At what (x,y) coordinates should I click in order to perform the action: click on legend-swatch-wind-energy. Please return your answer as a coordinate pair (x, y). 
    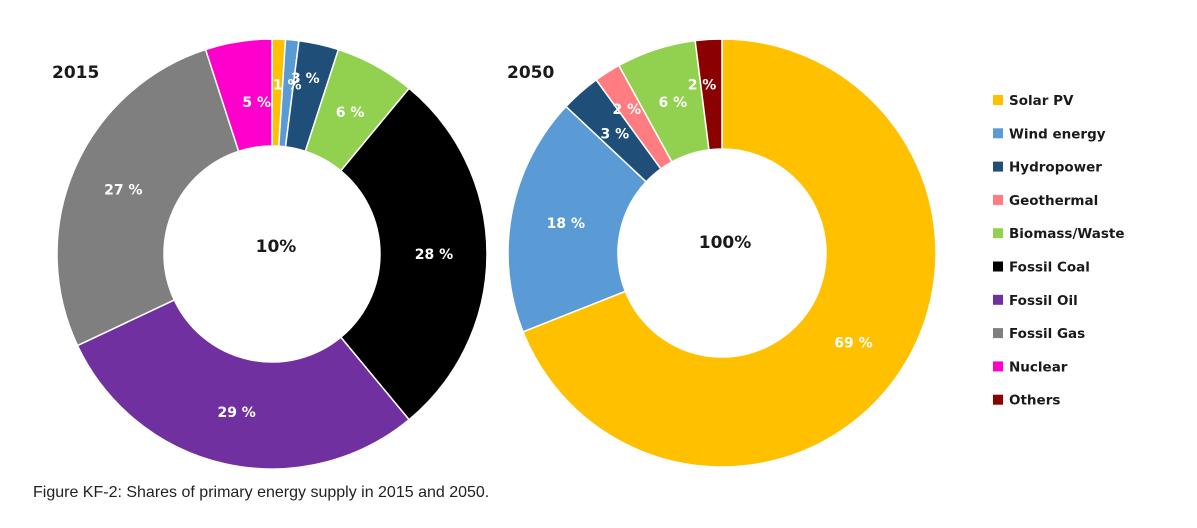
    Looking at the image, I should click on (998, 133).